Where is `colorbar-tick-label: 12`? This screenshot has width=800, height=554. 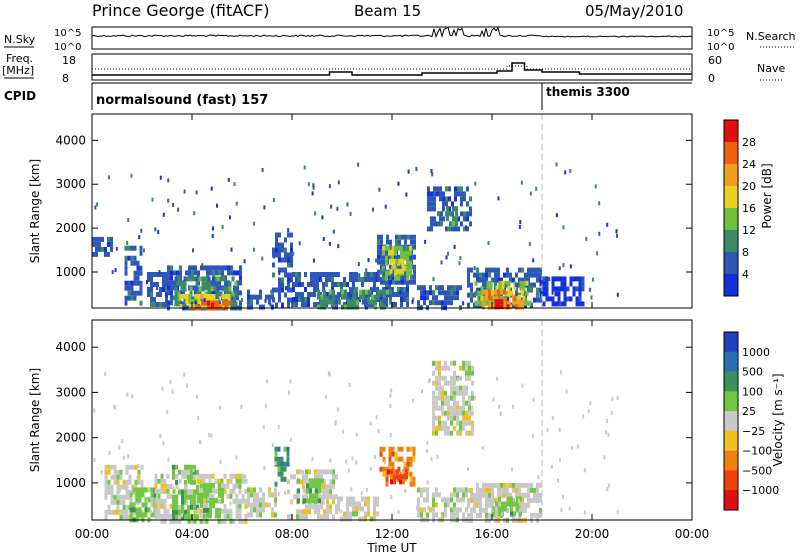 colorbar-tick-label: 12 is located at coordinates (749, 230).